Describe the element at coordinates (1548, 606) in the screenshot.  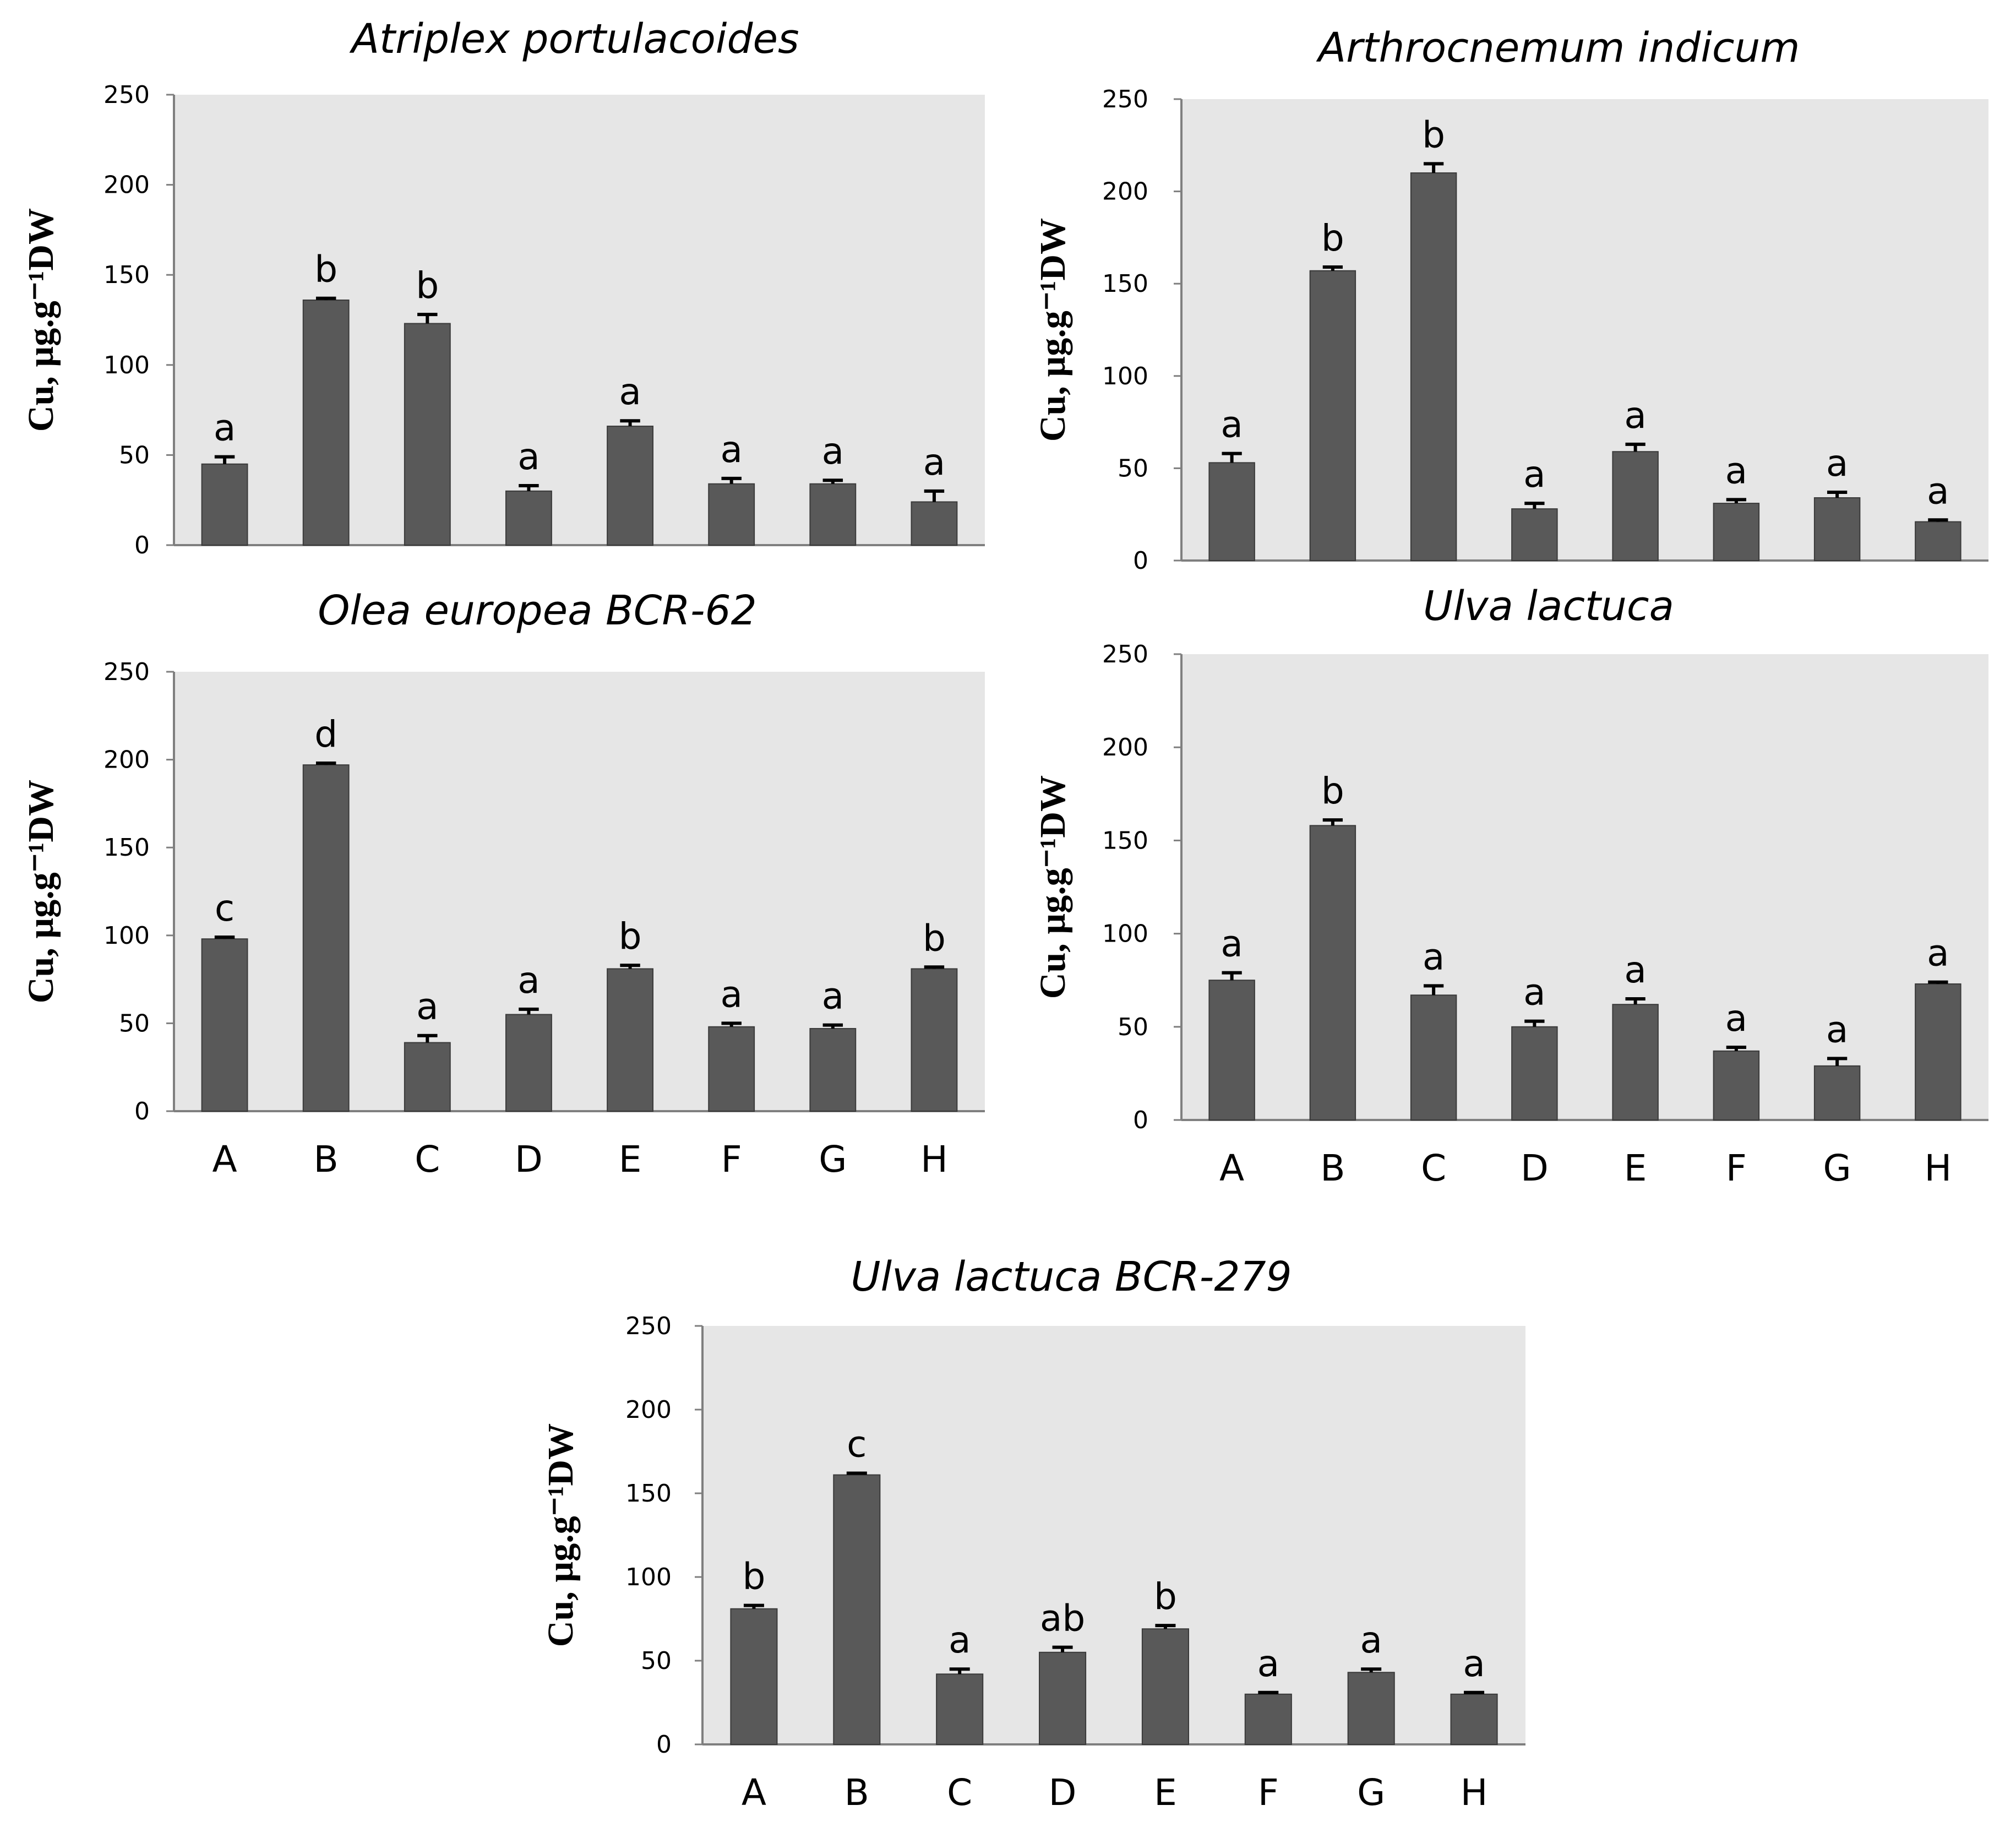
I see `chart-title: Ulva lactuca` at that location.